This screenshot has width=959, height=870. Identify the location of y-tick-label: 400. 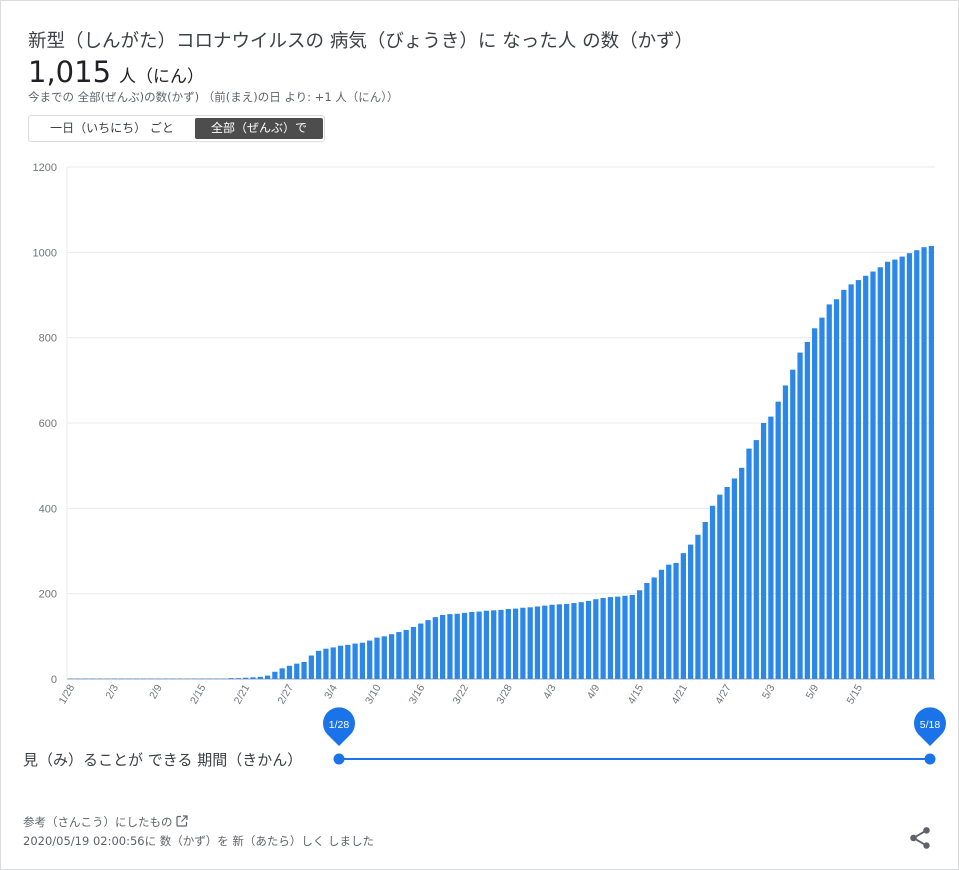
(48, 509).